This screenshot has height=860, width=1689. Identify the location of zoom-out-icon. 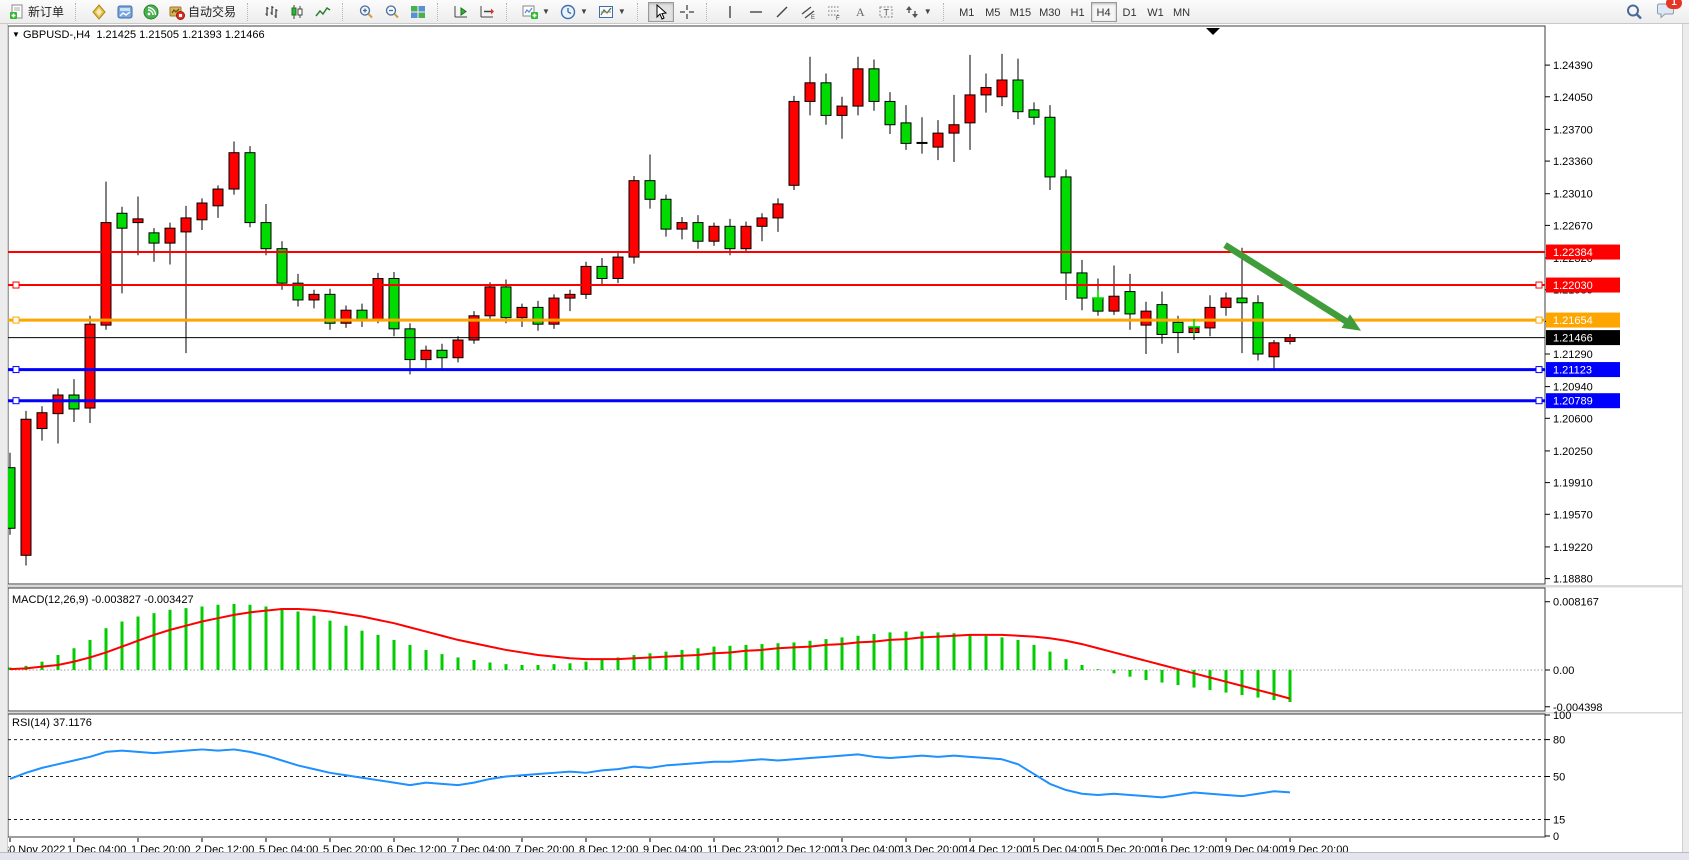
(392, 12).